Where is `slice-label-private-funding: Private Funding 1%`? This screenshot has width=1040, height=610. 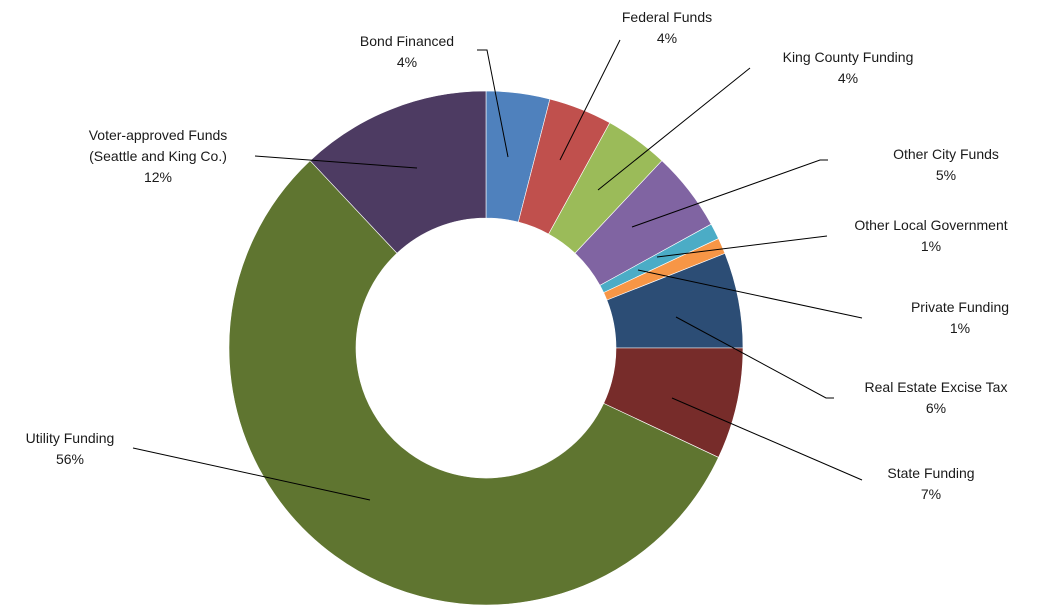 slice-label-private-funding: Private Funding 1% is located at coordinates (960, 317).